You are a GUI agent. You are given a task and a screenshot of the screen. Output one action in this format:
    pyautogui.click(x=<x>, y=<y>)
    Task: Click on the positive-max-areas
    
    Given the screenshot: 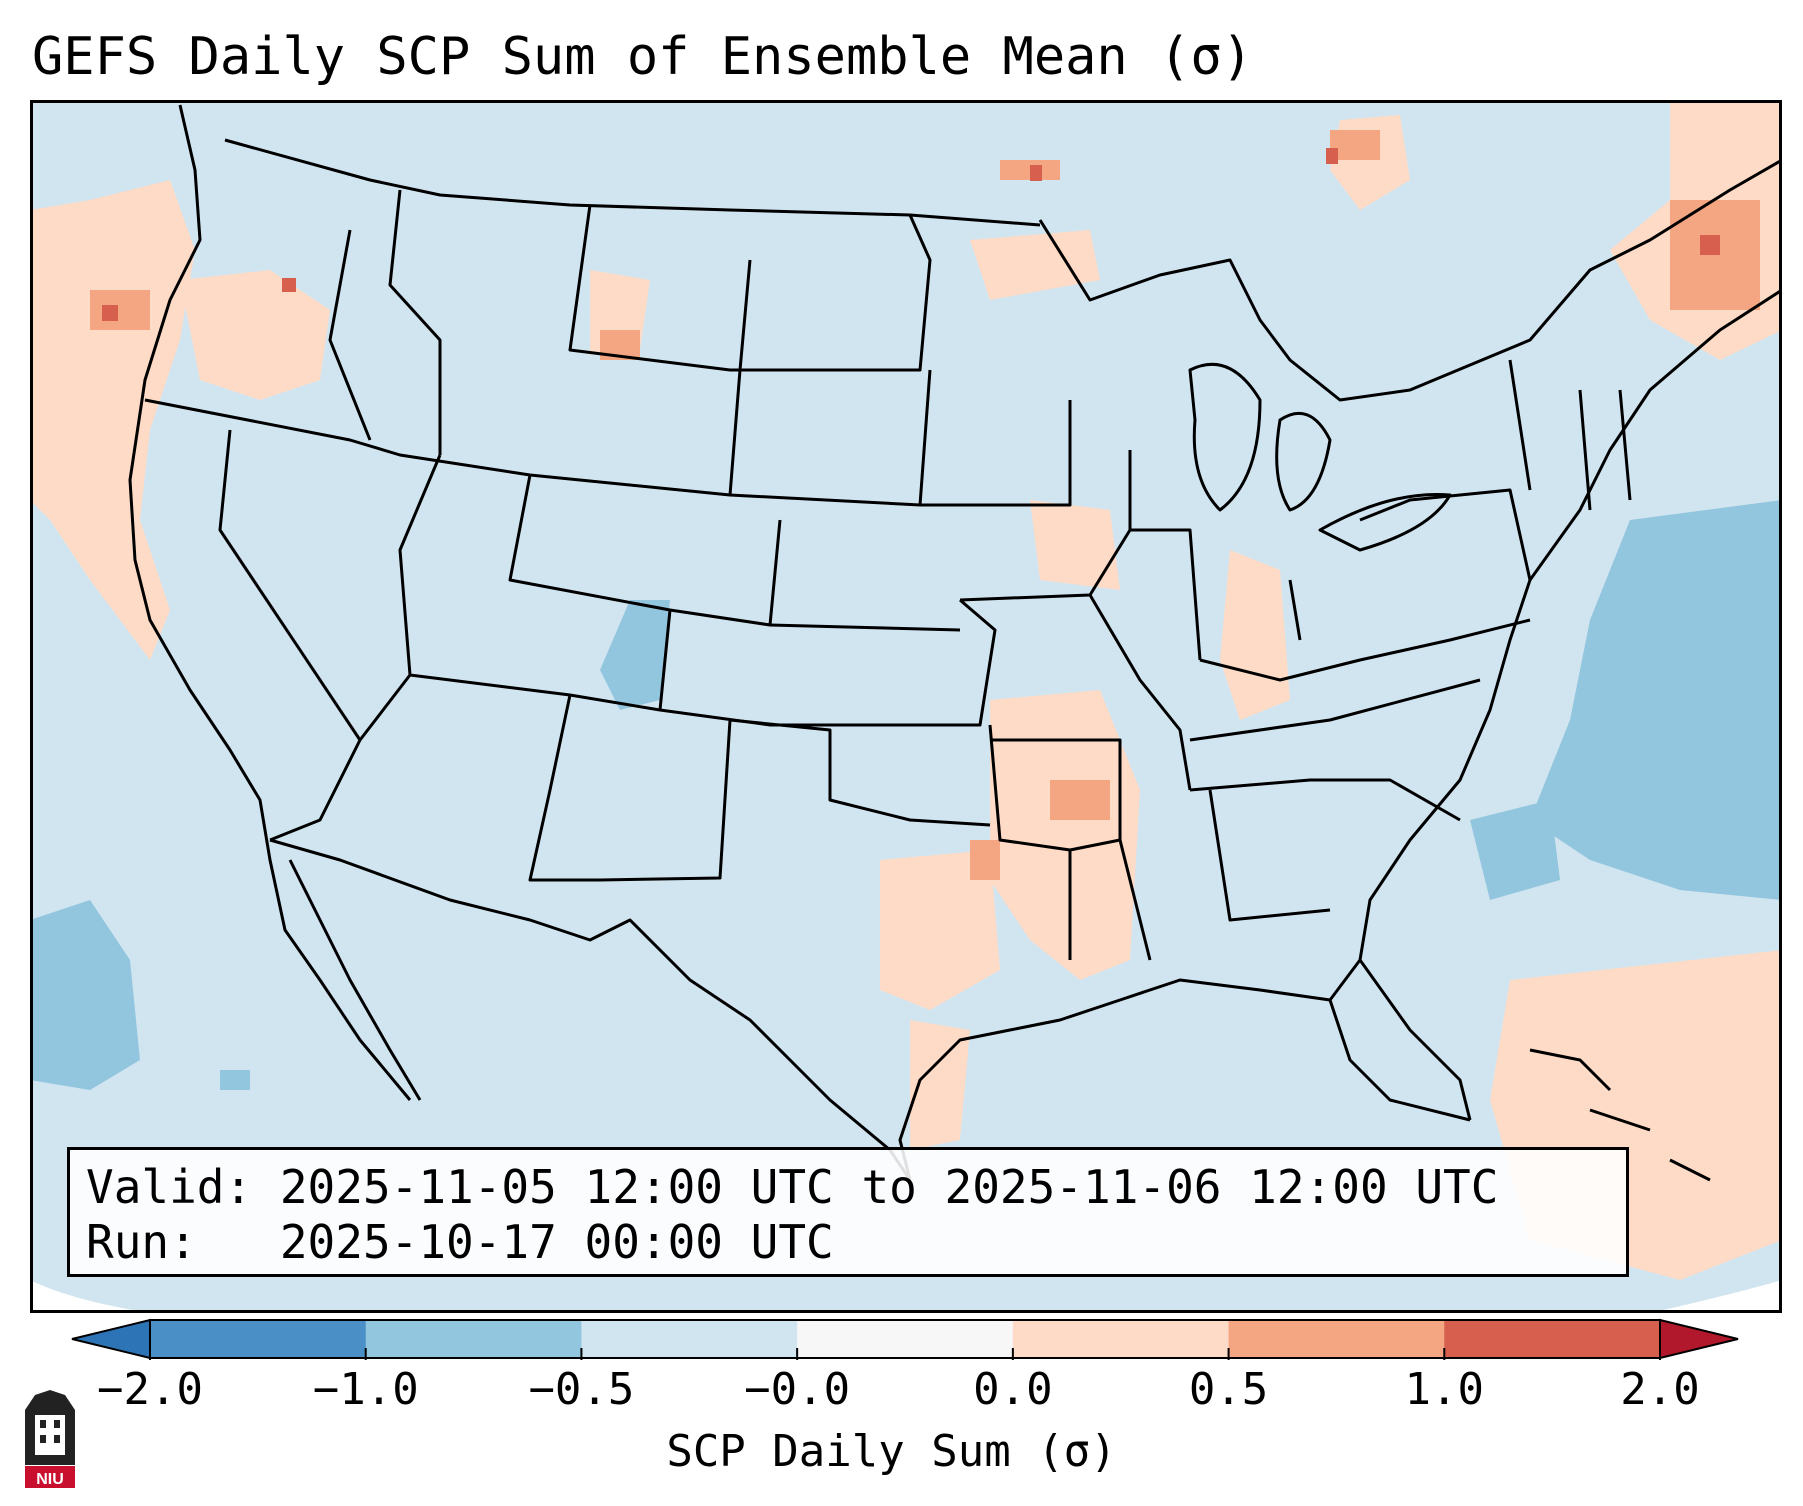 What is the action you would take?
    pyautogui.click(x=911, y=234)
    